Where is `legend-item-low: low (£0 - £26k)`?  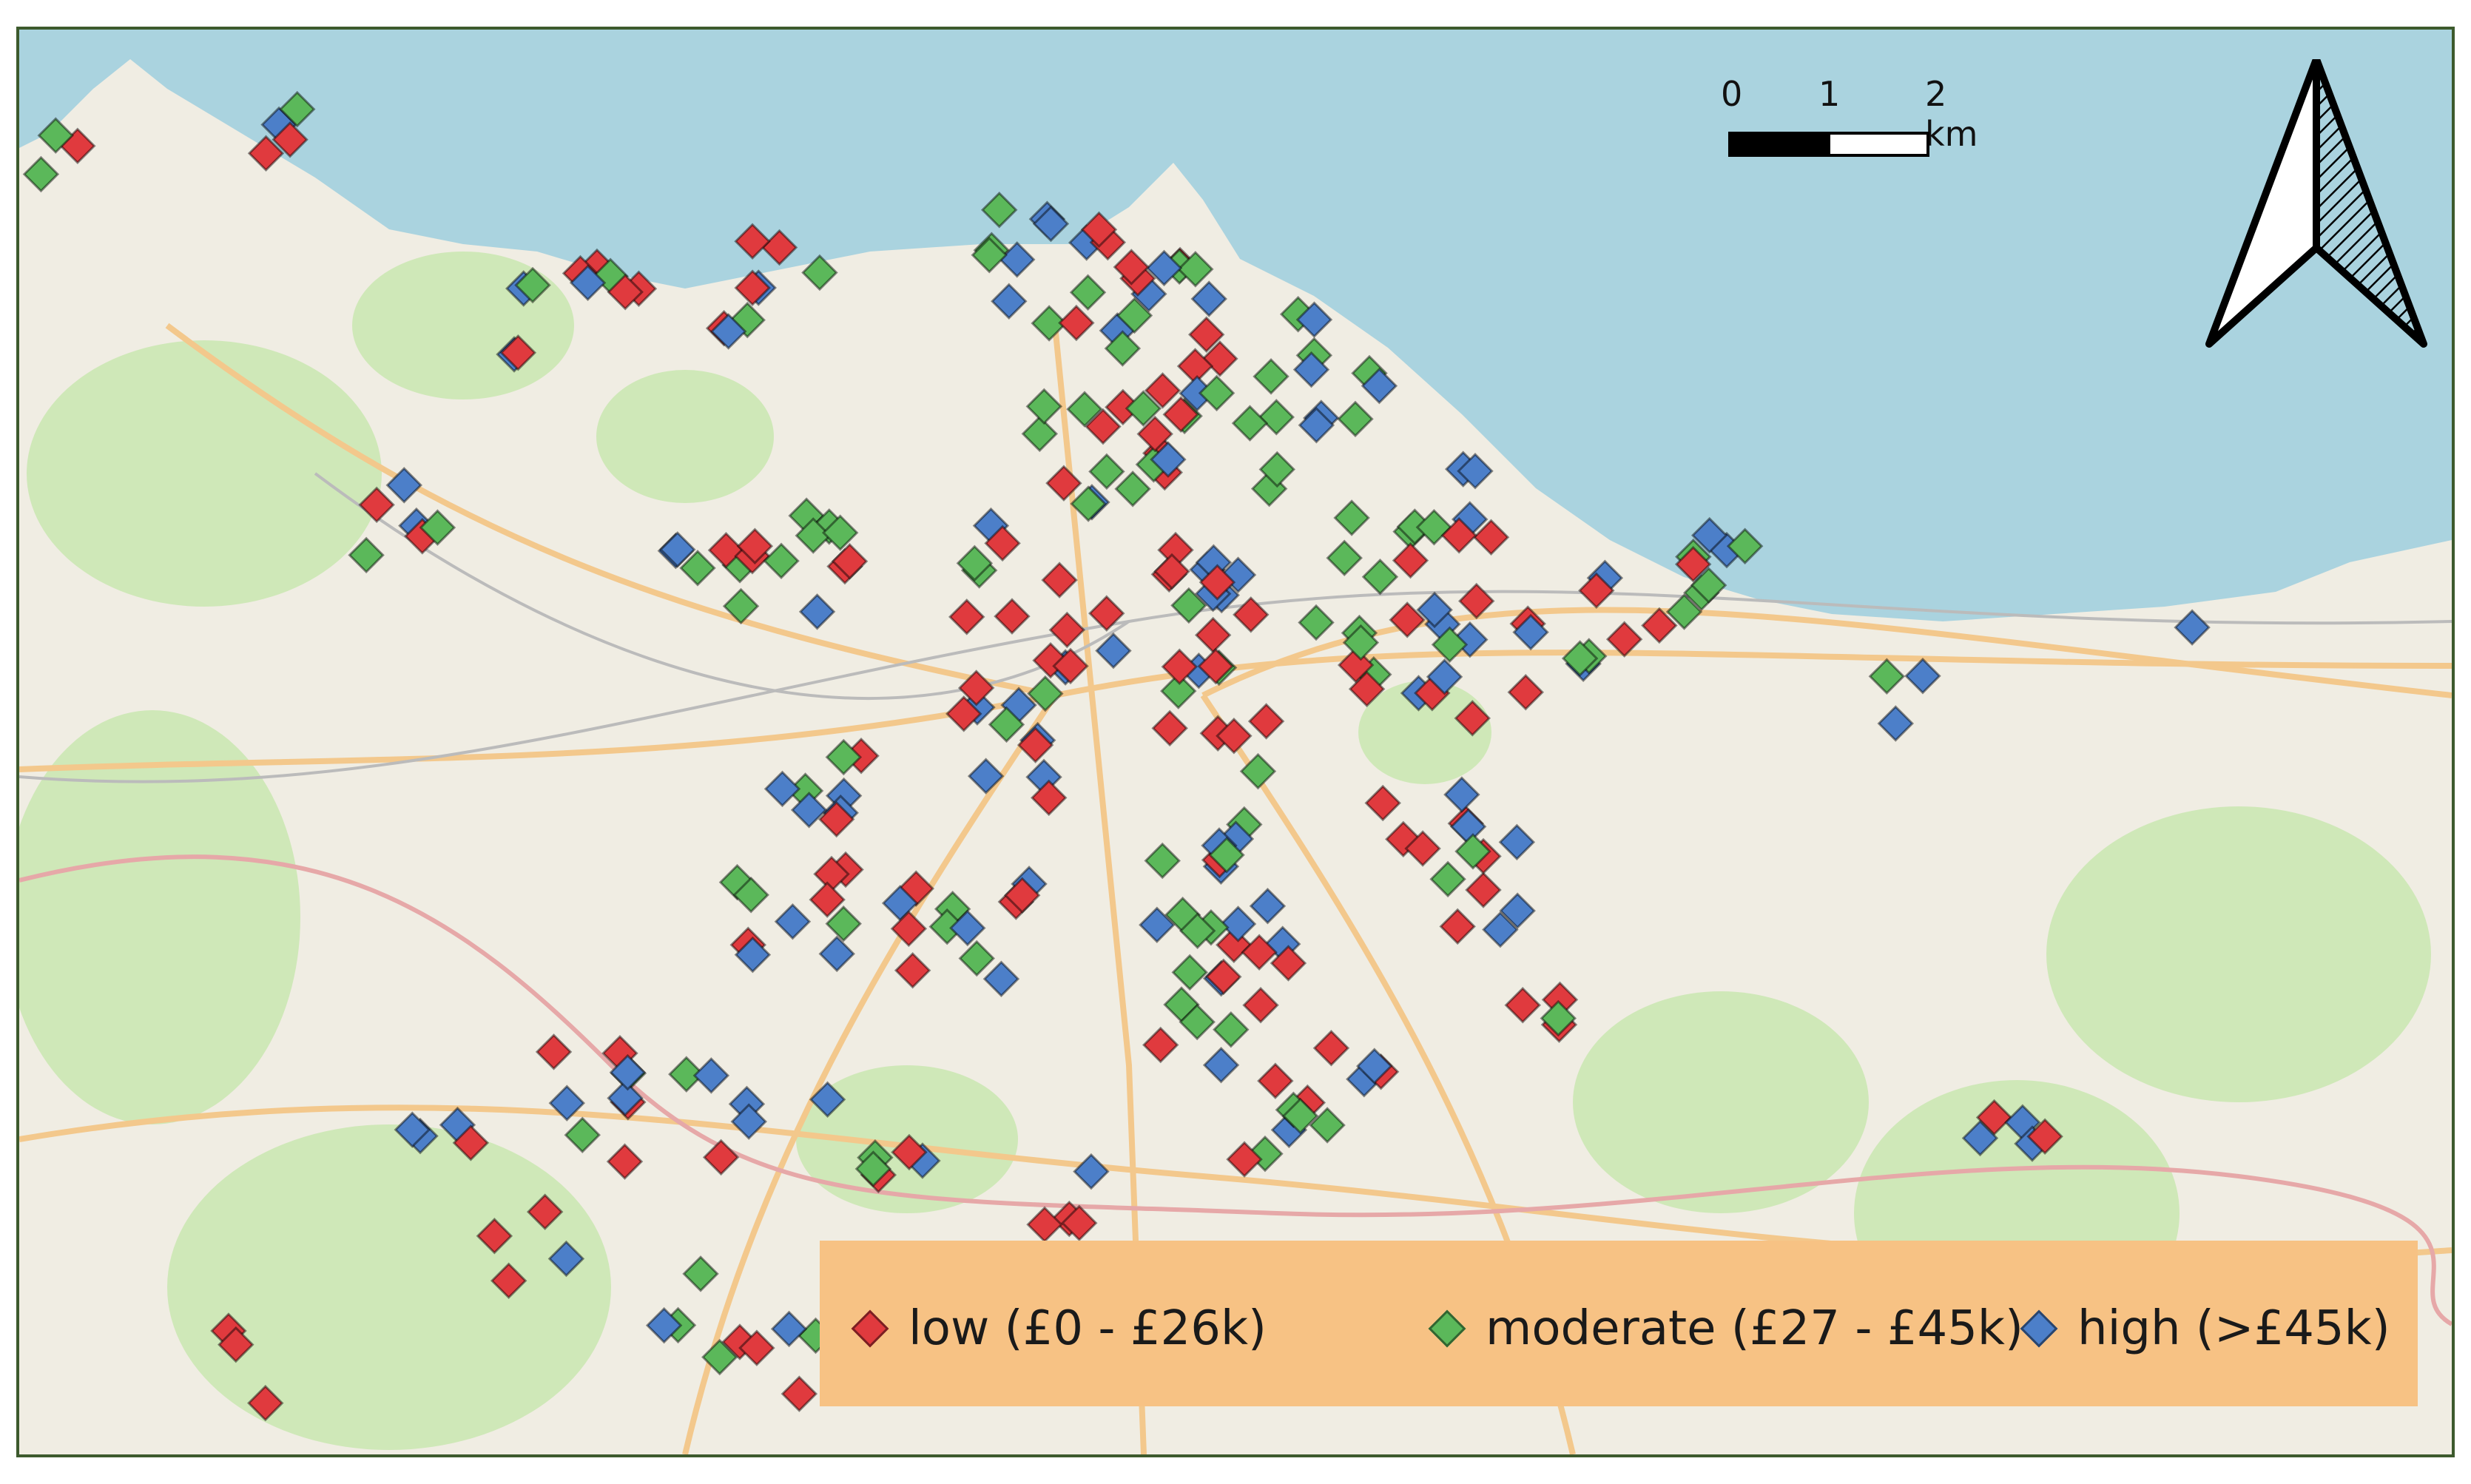
legend-item-low: low (£0 - £26k) is located at coordinates (1059, 1328).